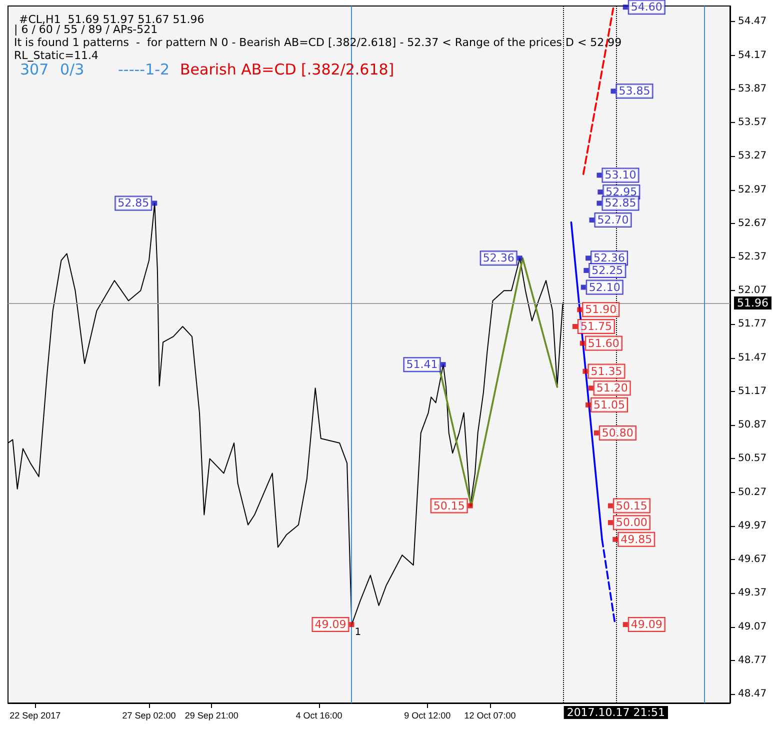 The height and width of the screenshot is (729, 777). Describe the element at coordinates (636, 539) in the screenshot. I see `data-label: 49.85` at that location.